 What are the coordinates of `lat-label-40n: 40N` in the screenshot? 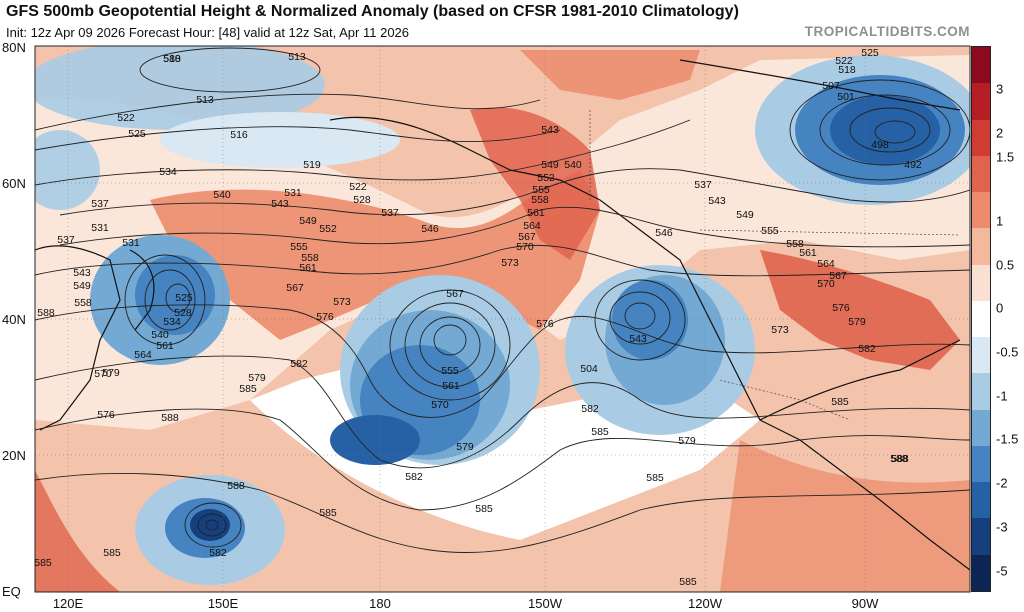 It's located at (14, 319).